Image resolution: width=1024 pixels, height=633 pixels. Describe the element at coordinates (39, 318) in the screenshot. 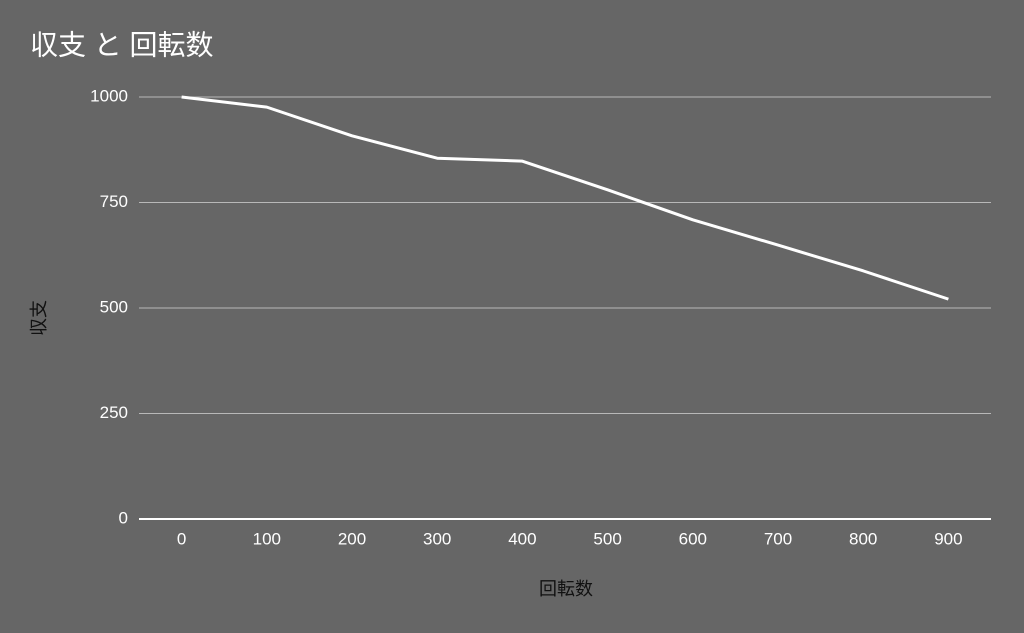

I see `y-axis-title: 収支` at that location.